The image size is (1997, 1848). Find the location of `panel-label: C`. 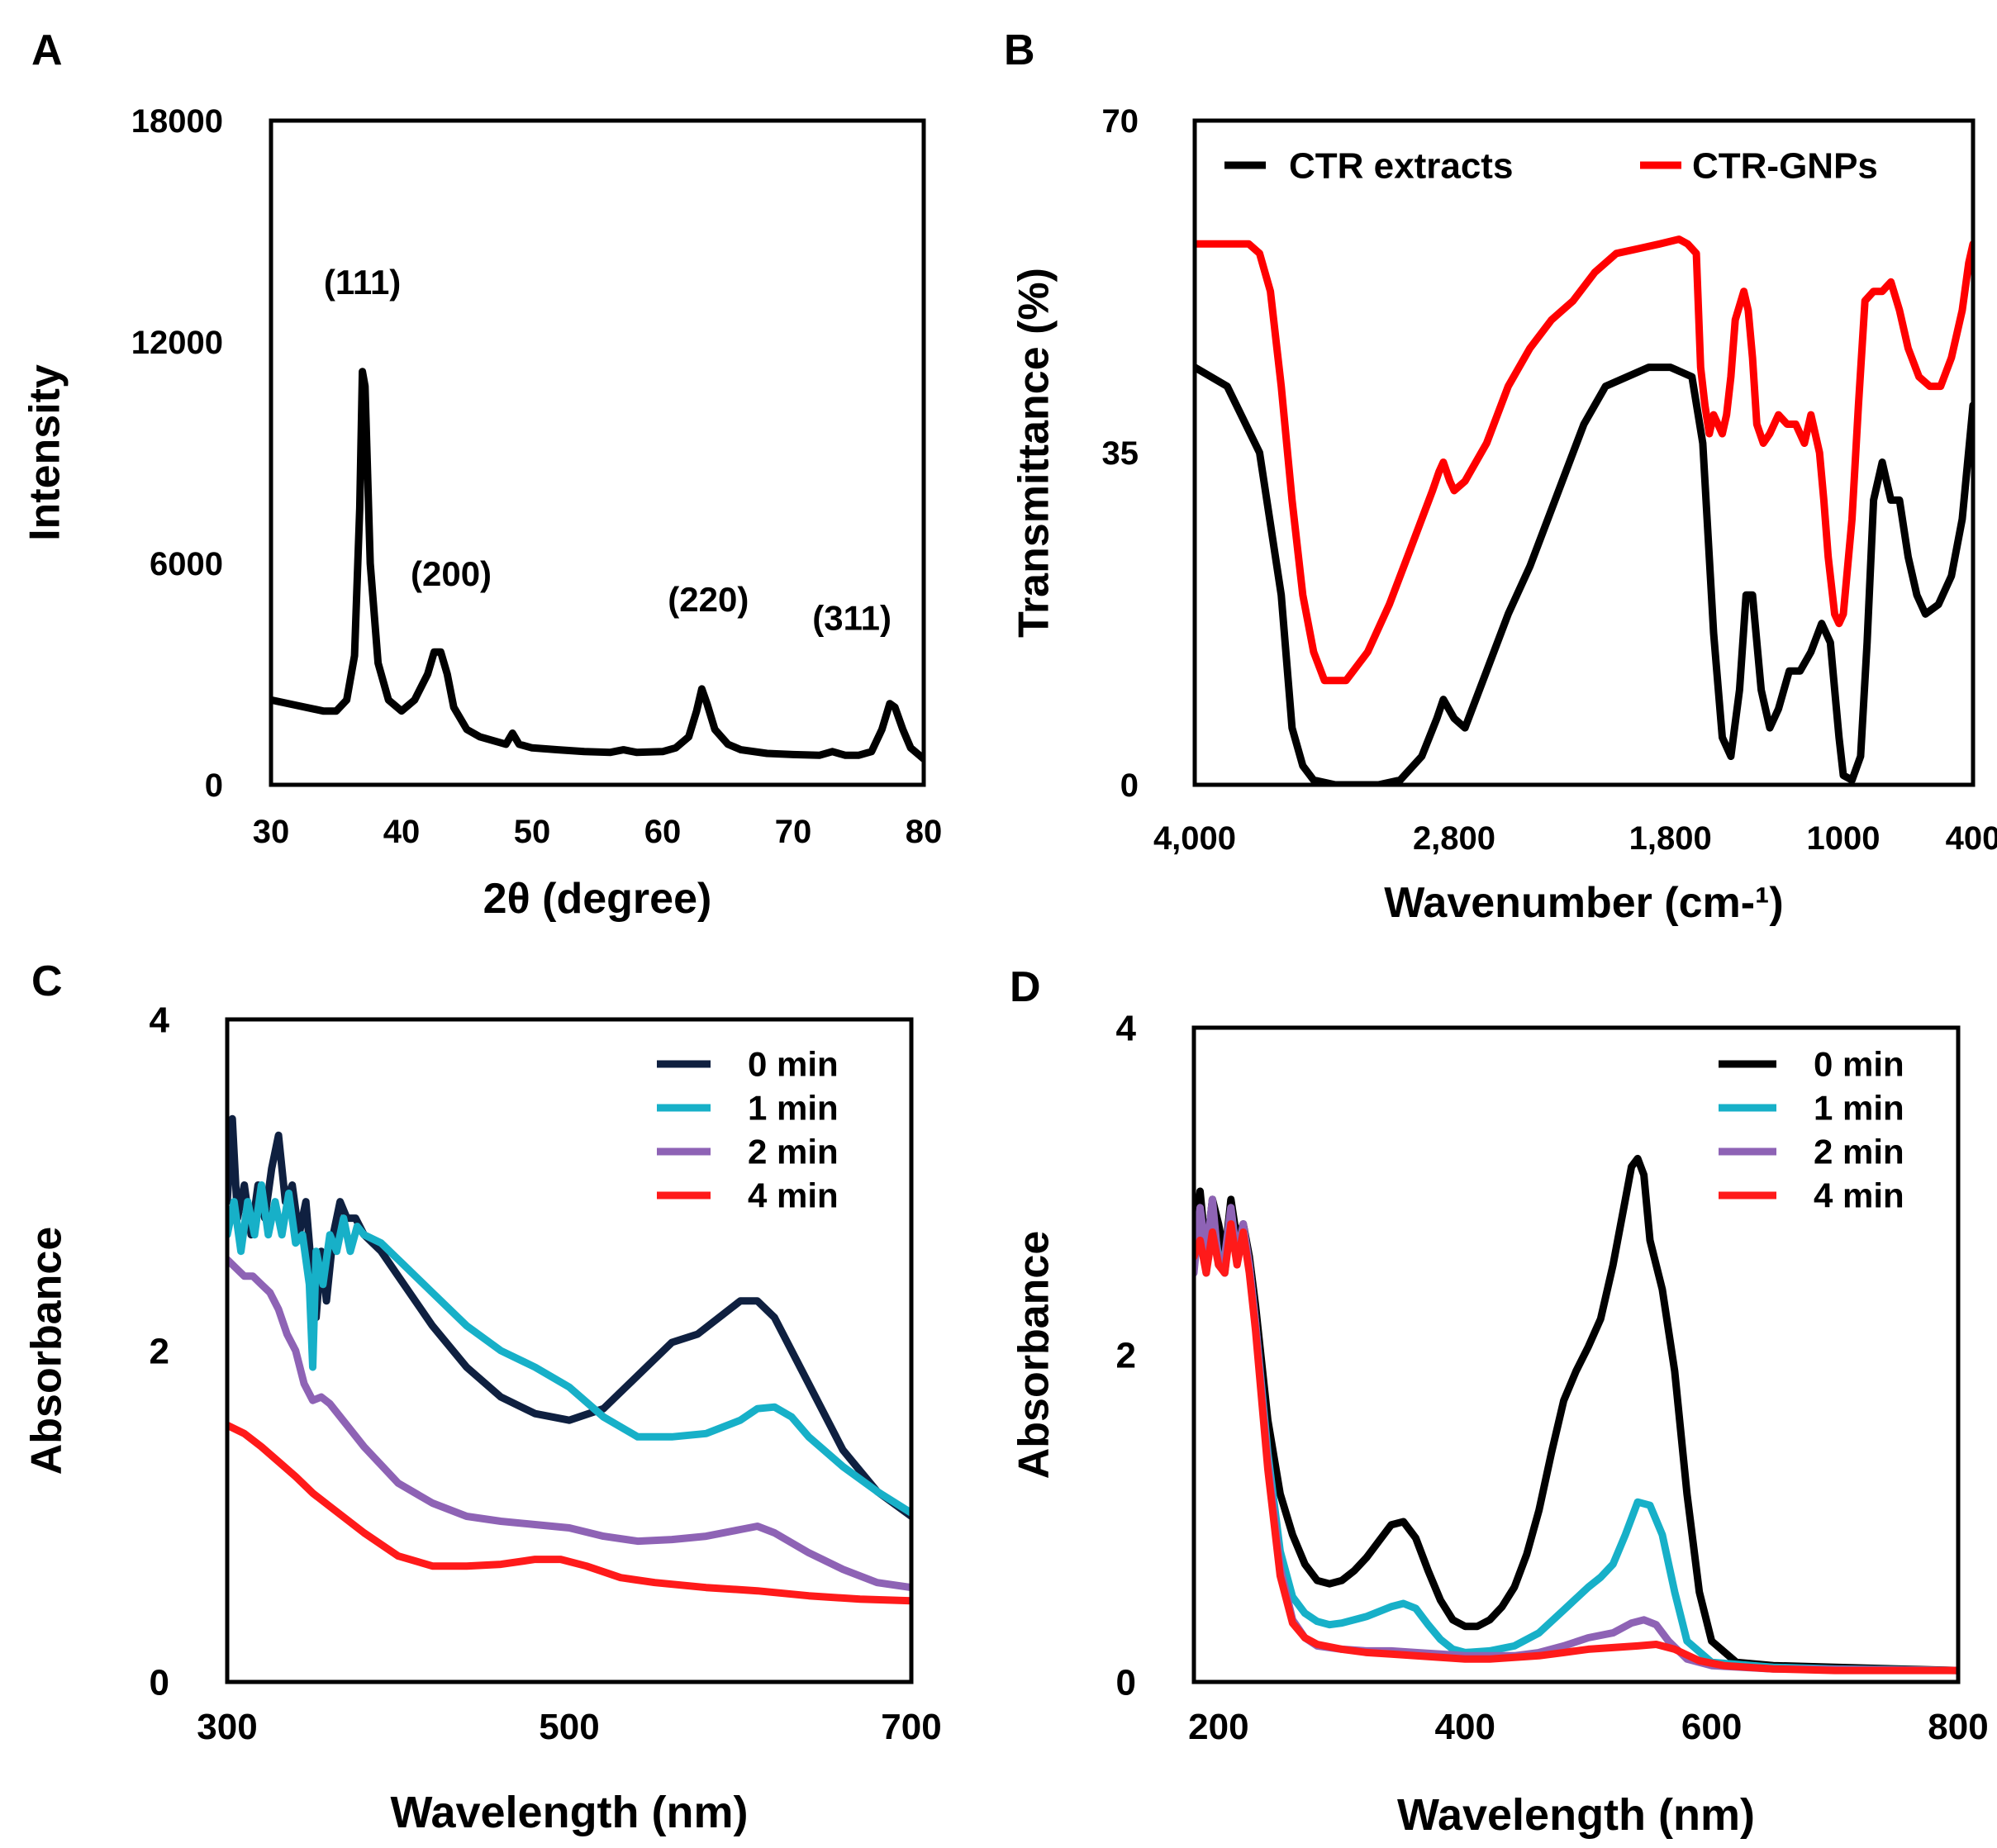

panel-label: C is located at coordinates (47, 981).